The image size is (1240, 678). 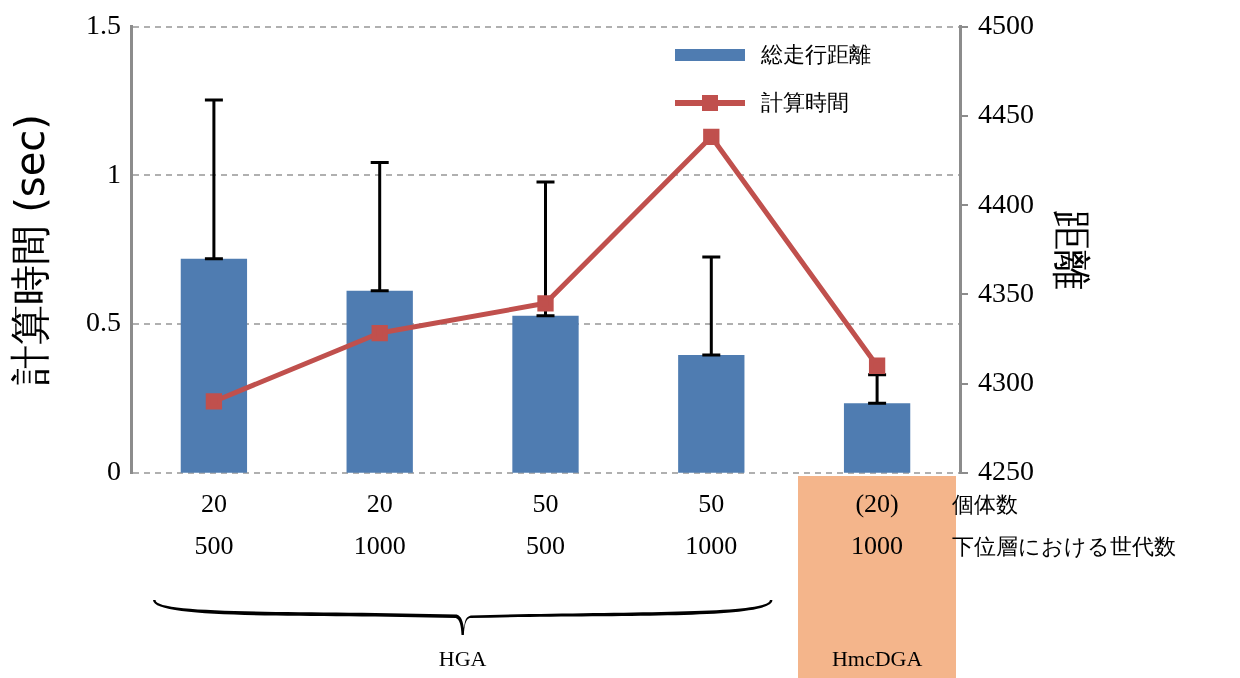 What do you see at coordinates (1064, 546) in the screenshot?
I see `text: 下位層における世代数` at bounding box center [1064, 546].